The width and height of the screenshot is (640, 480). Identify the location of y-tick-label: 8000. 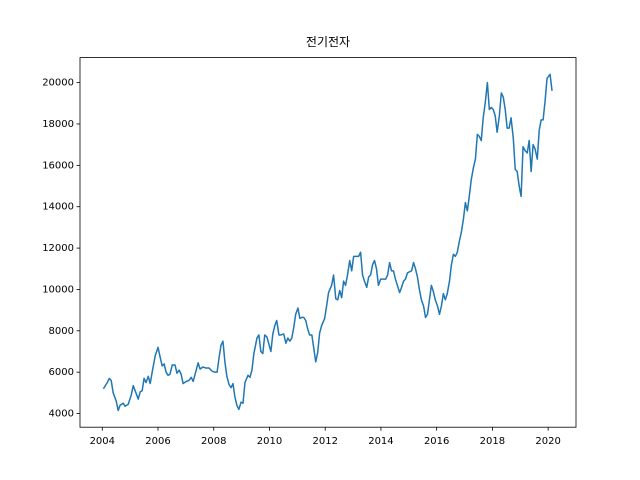
(61, 331).